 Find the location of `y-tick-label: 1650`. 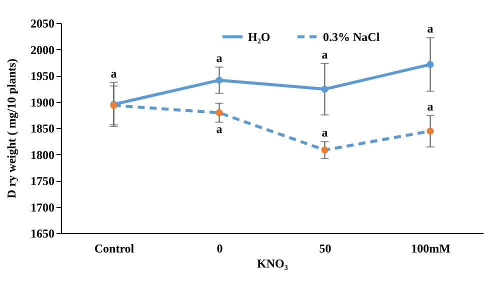

y-tick-label: 1650 is located at coordinates (42, 233).